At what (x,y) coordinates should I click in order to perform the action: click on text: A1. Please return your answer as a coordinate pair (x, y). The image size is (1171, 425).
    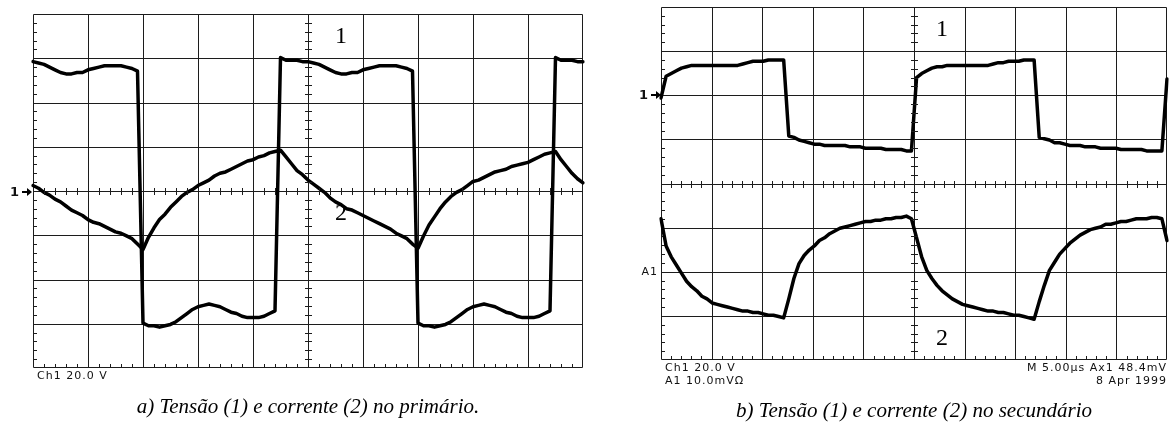
    Looking at the image, I should click on (649, 272).